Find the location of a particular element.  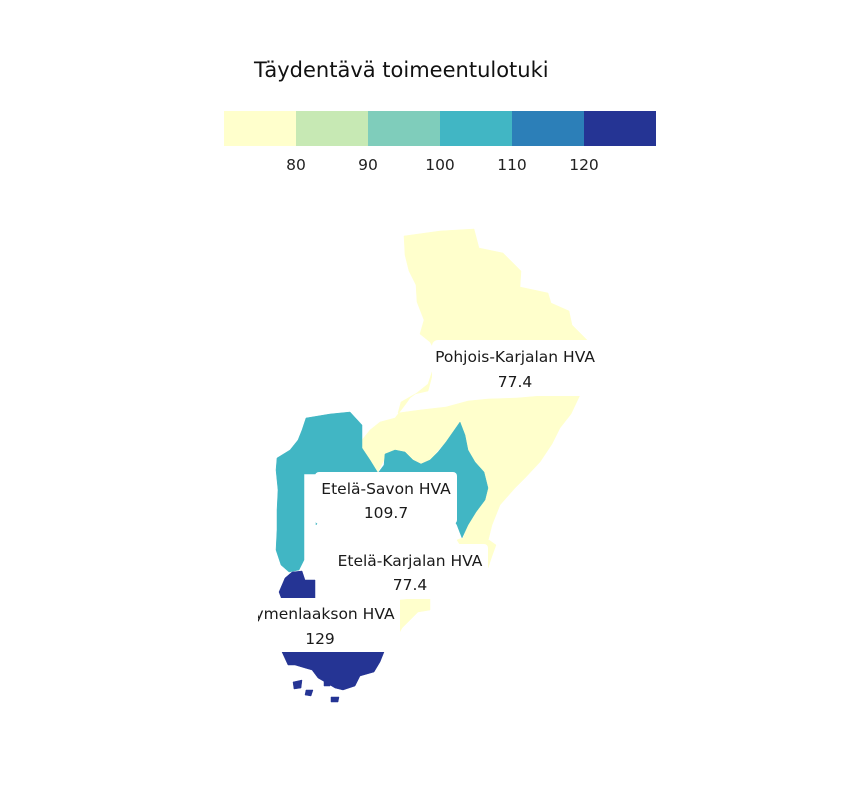

label-box-etela-savo is located at coordinates (386, 498).